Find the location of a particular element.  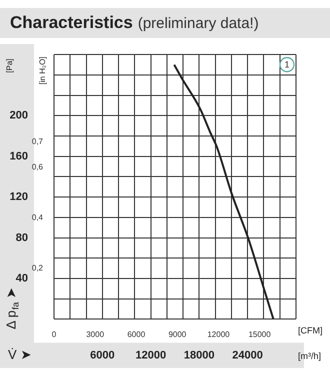

text: V̇ ➤ is located at coordinates (20, 354).